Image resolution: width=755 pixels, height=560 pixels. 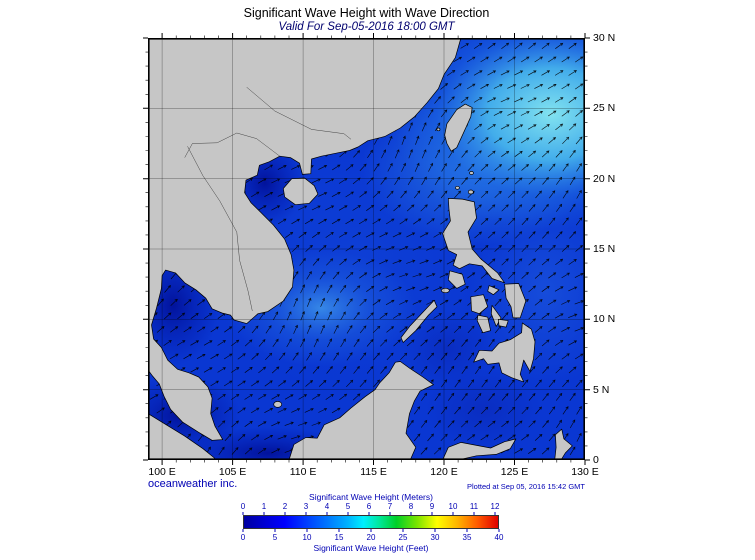 What do you see at coordinates (604, 249) in the screenshot?
I see `y-axis-tick-label: 15 N` at bounding box center [604, 249].